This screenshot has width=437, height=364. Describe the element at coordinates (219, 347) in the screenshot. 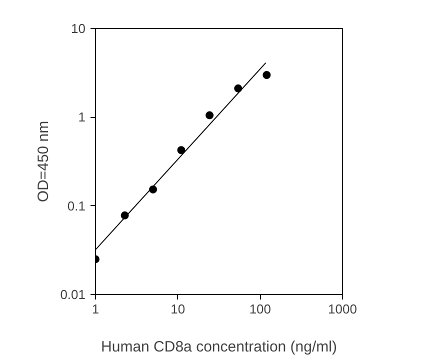

I see `x-axis-title: Human CD8a concentration (ng/ml)` at that location.